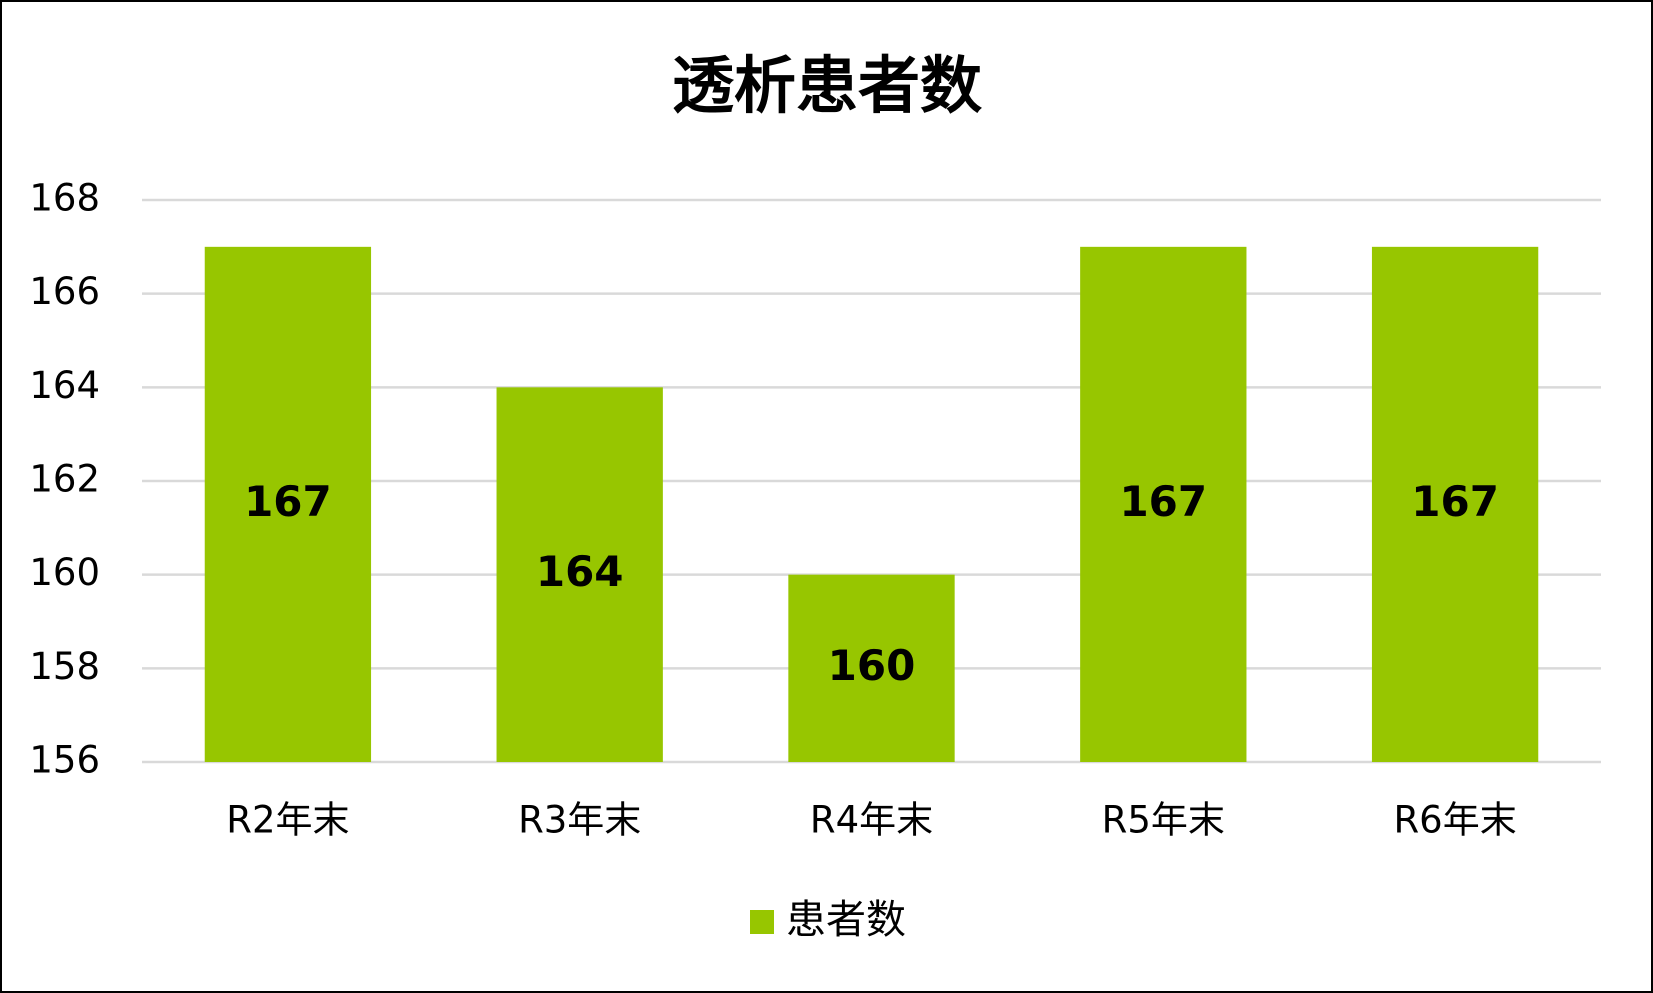 This screenshot has width=1653, height=993. Describe the element at coordinates (827, 85) in the screenshot. I see `chart-title: 透析患者数` at that location.